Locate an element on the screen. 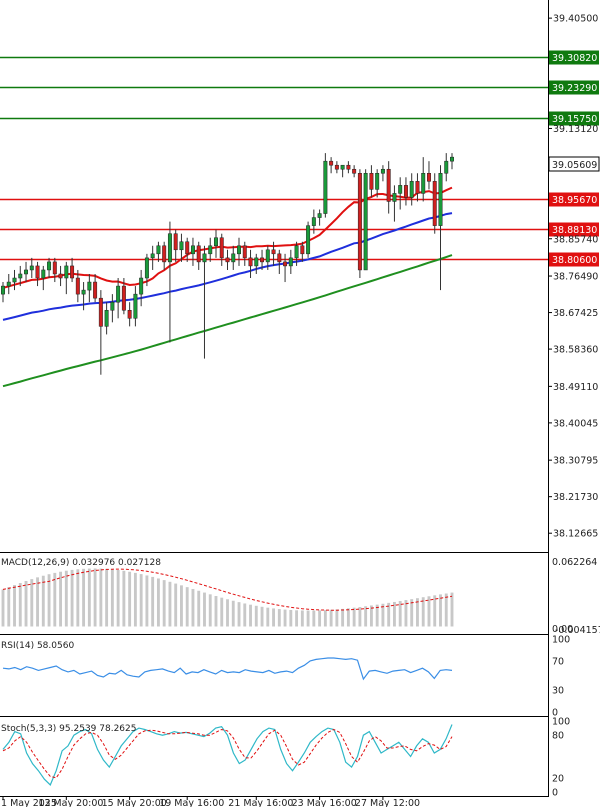 This screenshot has width=600, height=807. time-tick-label: 19 May 16:00 is located at coordinates (191, 802).